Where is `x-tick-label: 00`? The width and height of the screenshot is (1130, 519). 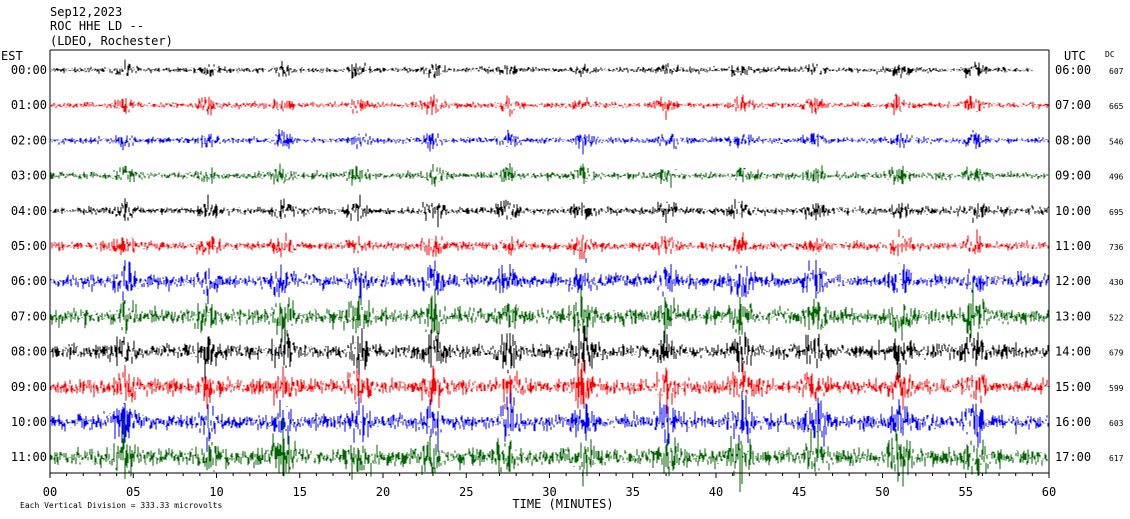
x-tick-label: 00 is located at coordinates (50, 492).